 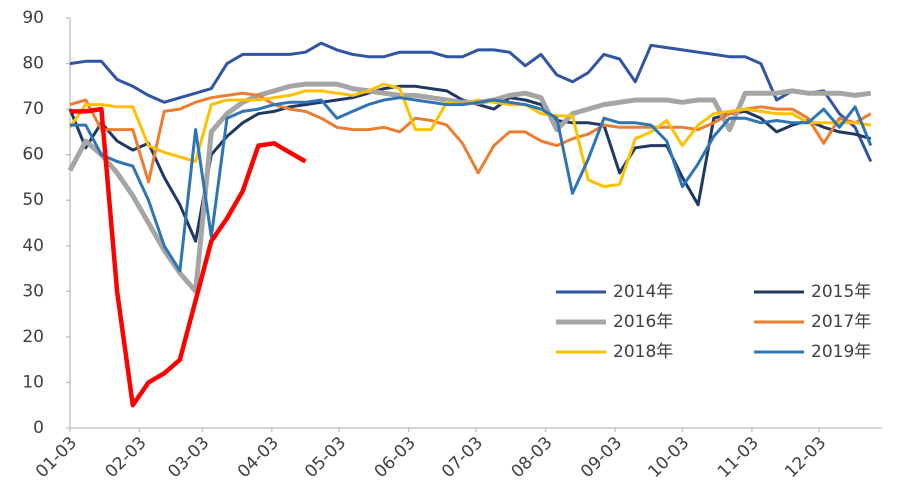 What do you see at coordinates (462, 457) in the screenshot?
I see `x-tick-label: 07-03` at bounding box center [462, 457].